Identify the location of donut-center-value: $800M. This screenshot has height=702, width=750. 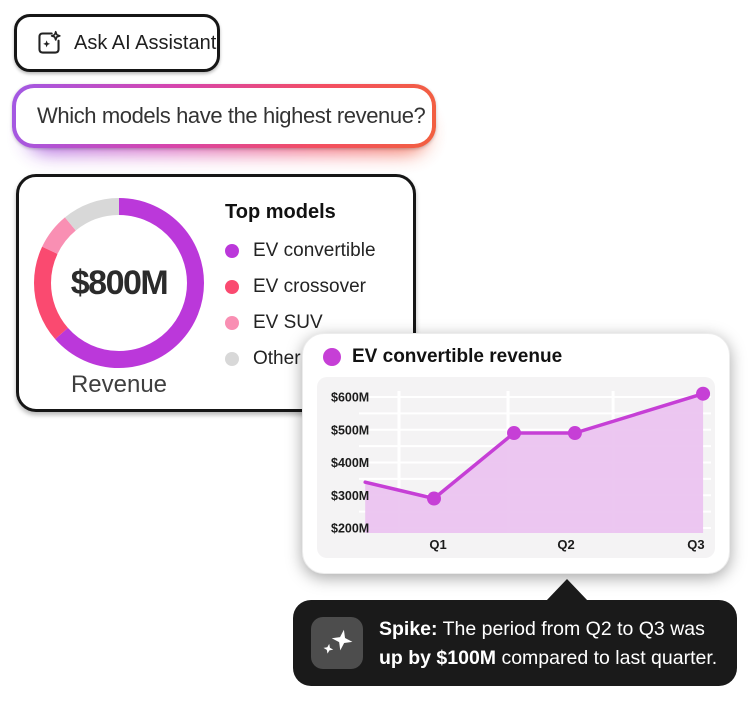
(119, 282).